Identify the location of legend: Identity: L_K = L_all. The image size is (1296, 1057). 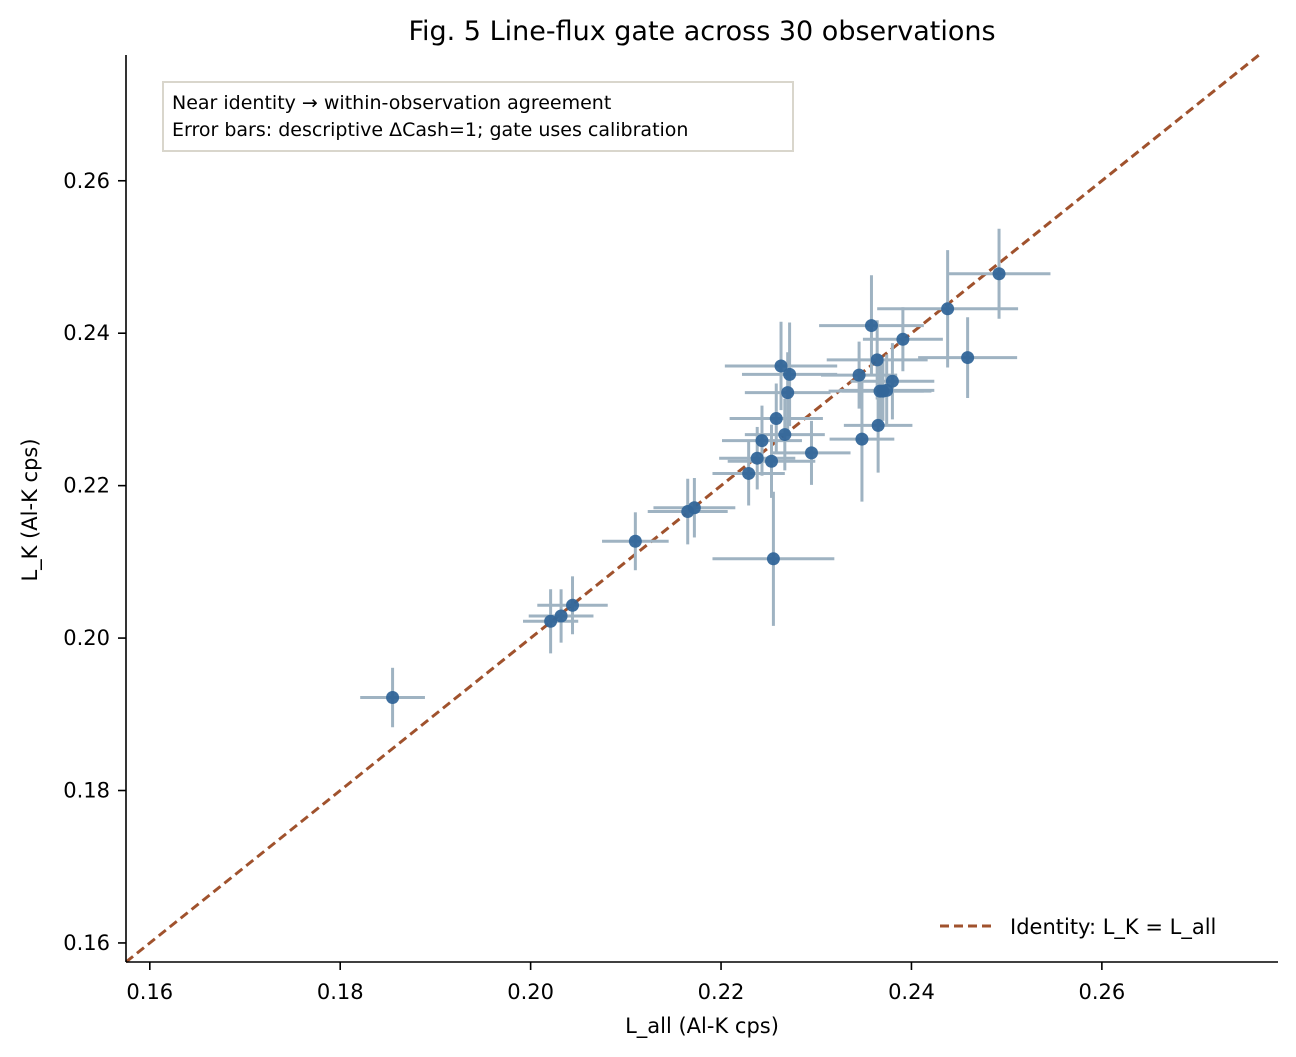
(1078, 927).